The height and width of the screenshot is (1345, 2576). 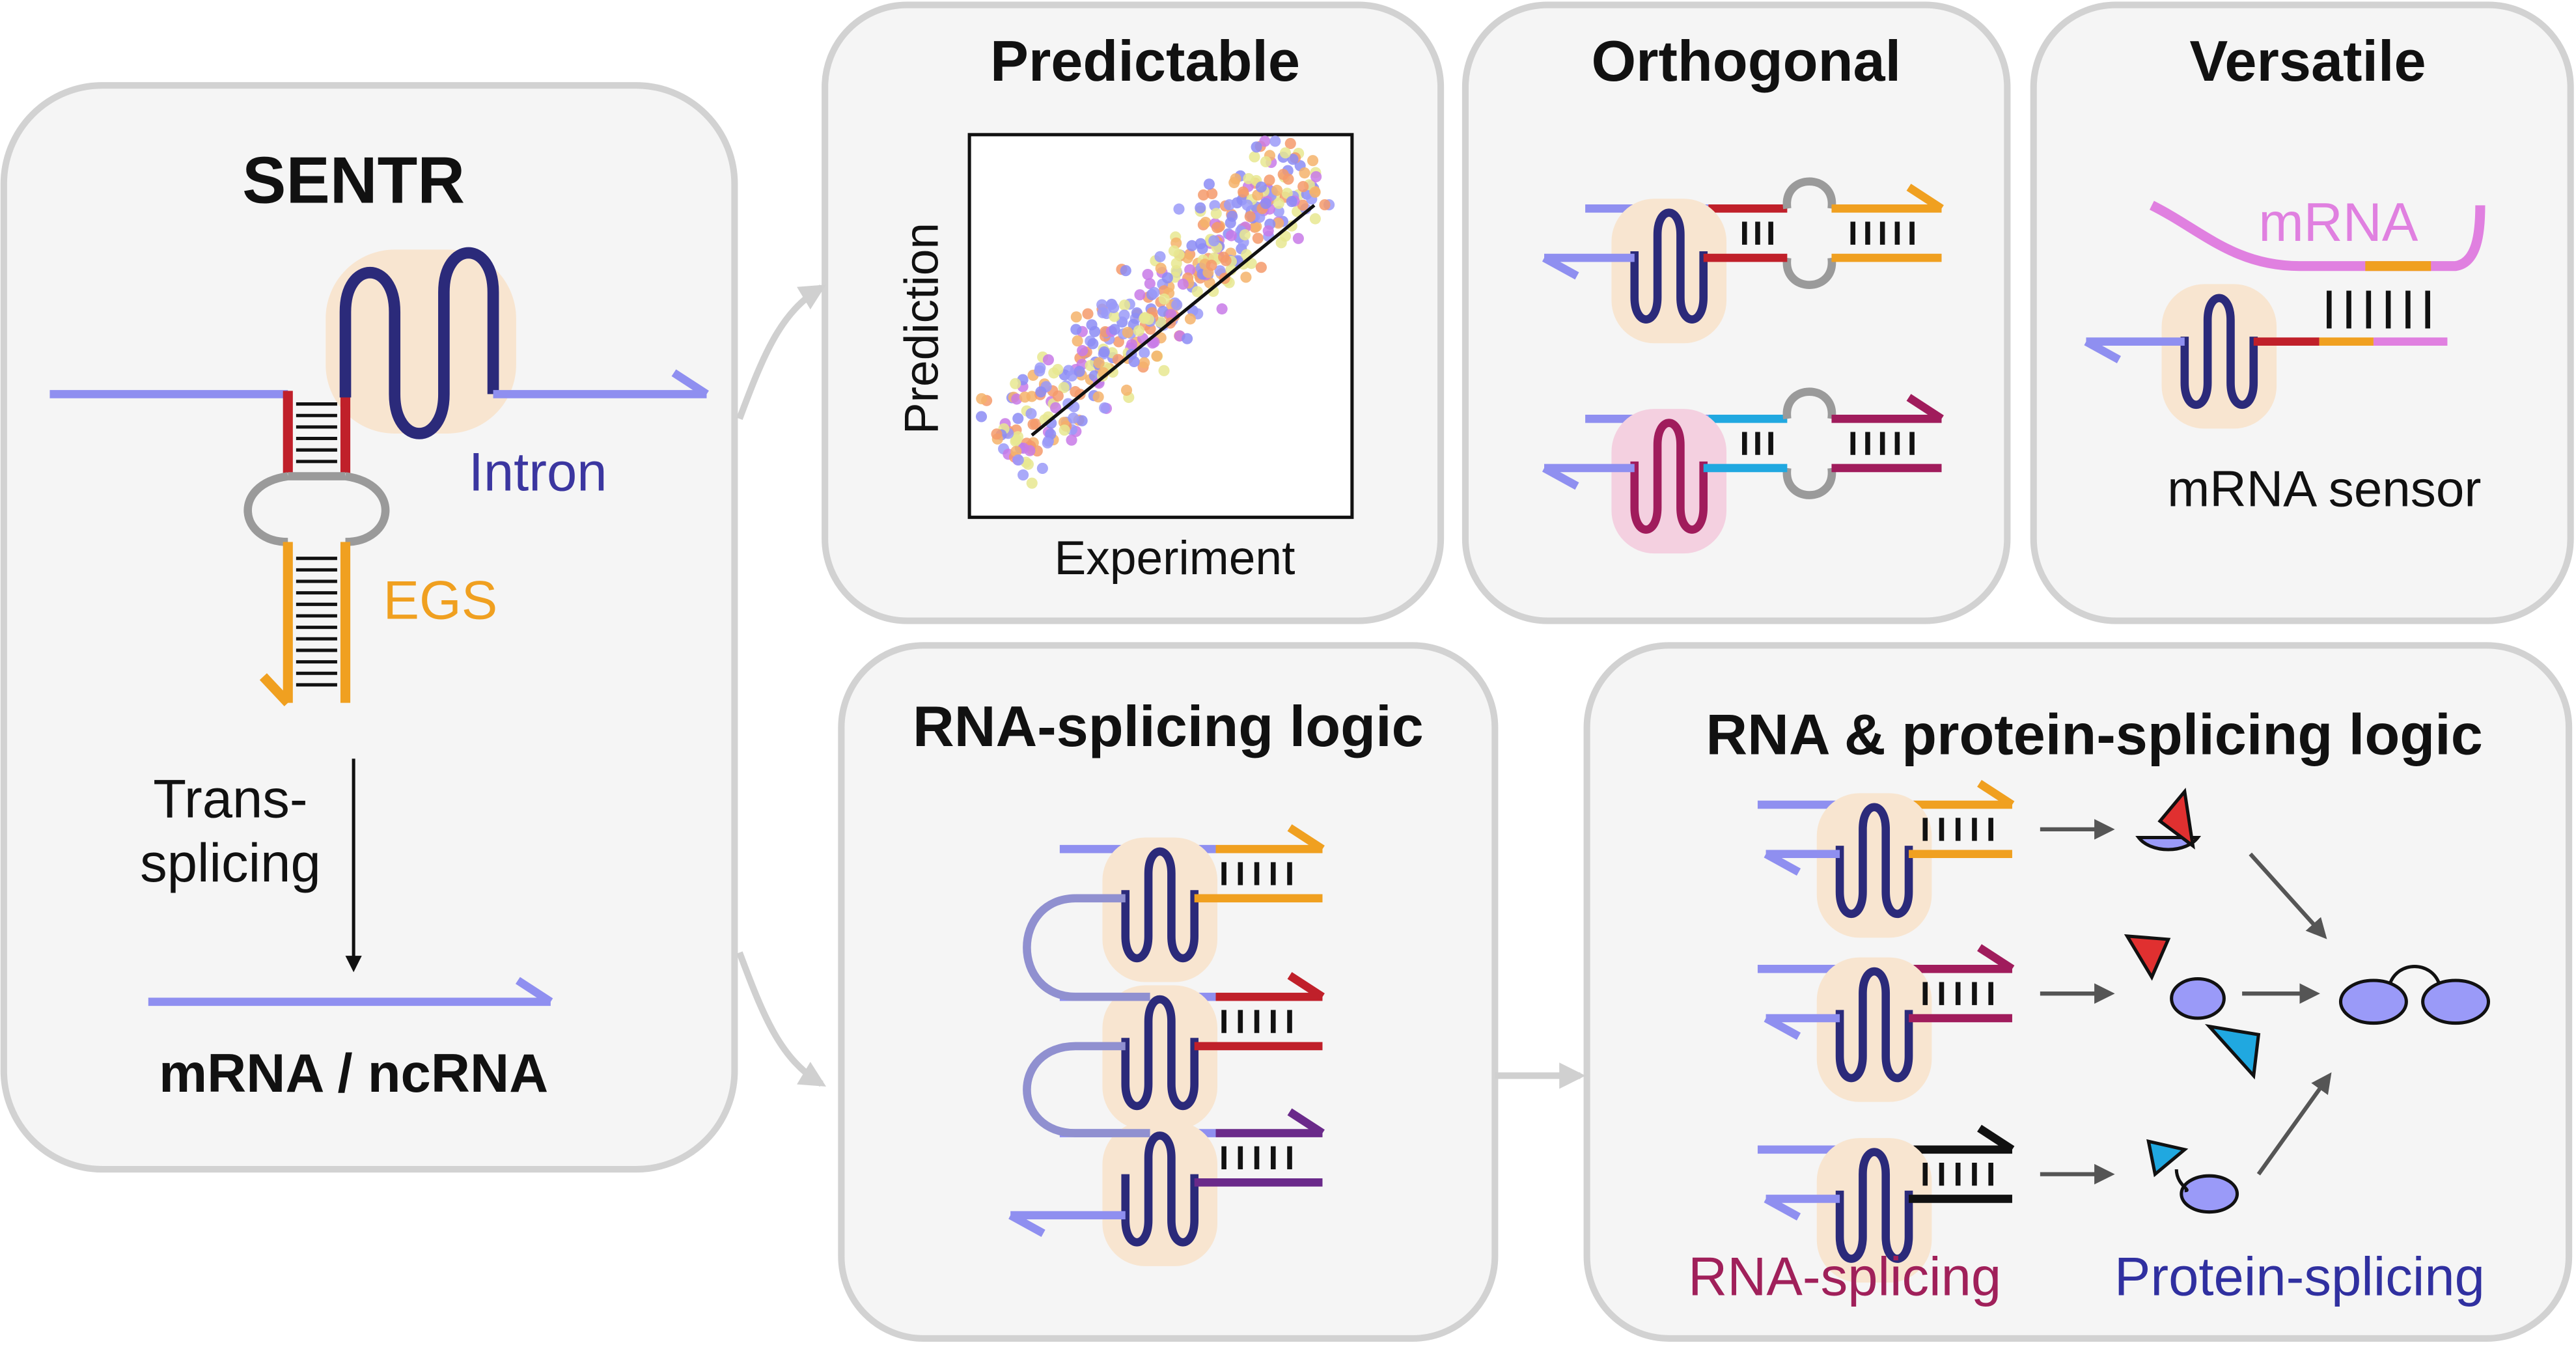 What do you see at coordinates (2294, 1124) in the screenshot?
I see `process-arrow` at bounding box center [2294, 1124].